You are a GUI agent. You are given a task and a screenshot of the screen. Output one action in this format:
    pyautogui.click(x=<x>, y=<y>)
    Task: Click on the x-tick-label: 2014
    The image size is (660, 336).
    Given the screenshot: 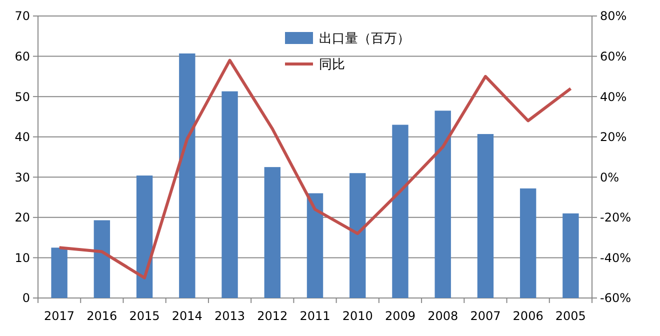 What is the action you would take?
    pyautogui.click(x=187, y=316)
    